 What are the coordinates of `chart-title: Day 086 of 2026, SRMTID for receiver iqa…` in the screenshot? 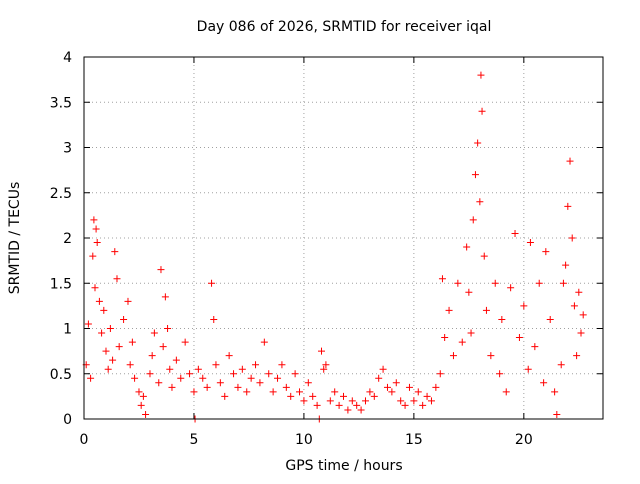 It's located at (344, 27).